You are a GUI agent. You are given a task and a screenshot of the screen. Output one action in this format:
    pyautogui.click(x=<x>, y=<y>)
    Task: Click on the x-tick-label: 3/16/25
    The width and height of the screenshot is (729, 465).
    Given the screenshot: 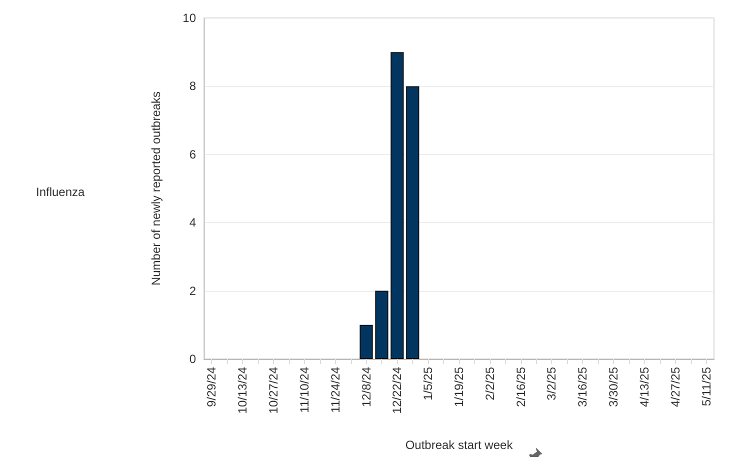 What is the action you would take?
    pyautogui.click(x=583, y=387)
    